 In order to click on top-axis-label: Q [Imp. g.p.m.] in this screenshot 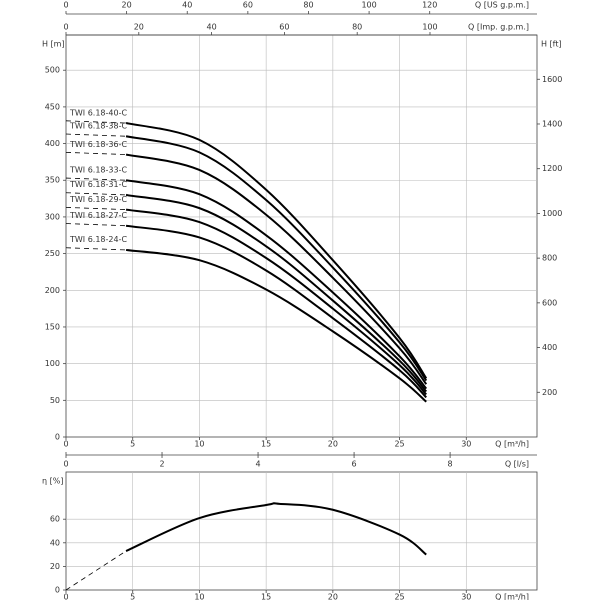, I will do `click(498, 27)`.